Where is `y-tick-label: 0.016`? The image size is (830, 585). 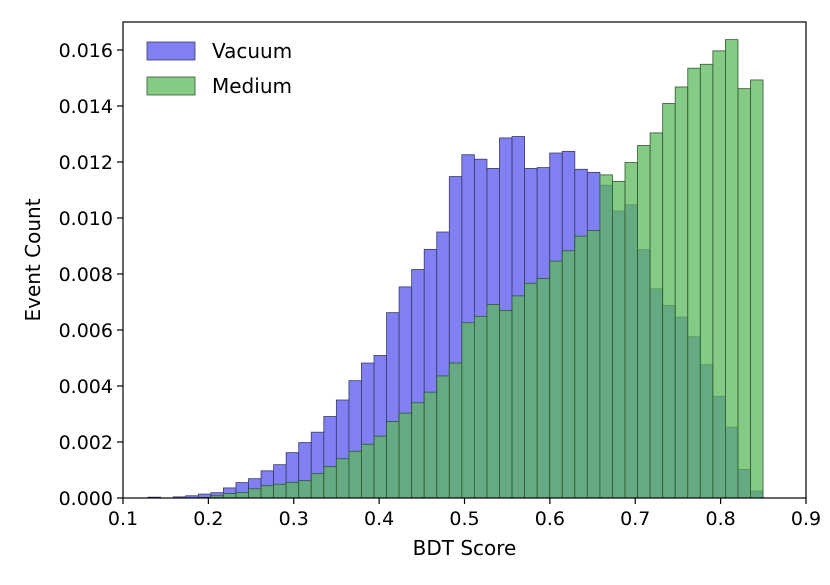 y-tick-label: 0.016 is located at coordinates (86, 51).